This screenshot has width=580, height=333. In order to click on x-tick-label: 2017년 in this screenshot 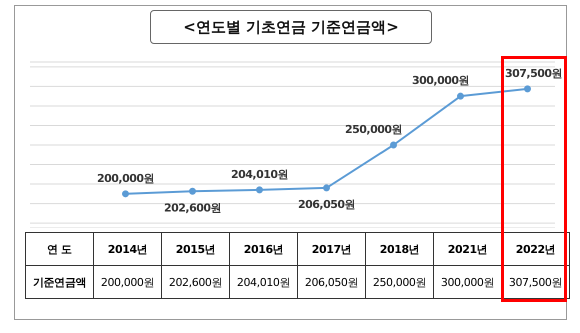, I will do `click(332, 249)`.